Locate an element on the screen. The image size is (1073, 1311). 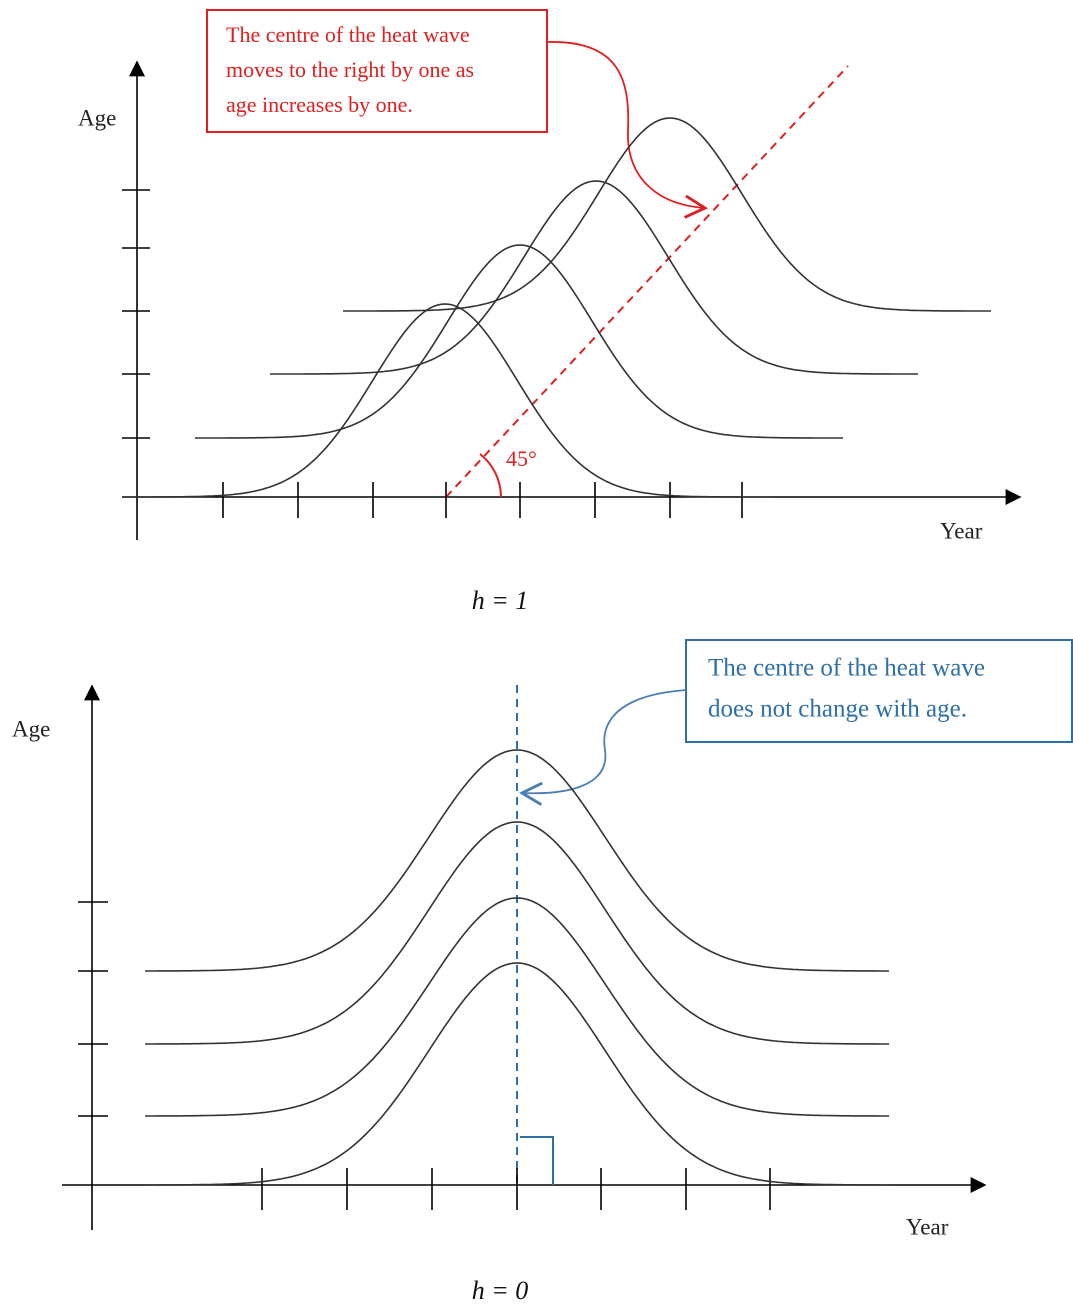
annotation-text: does not change with age. is located at coordinates (837, 709).